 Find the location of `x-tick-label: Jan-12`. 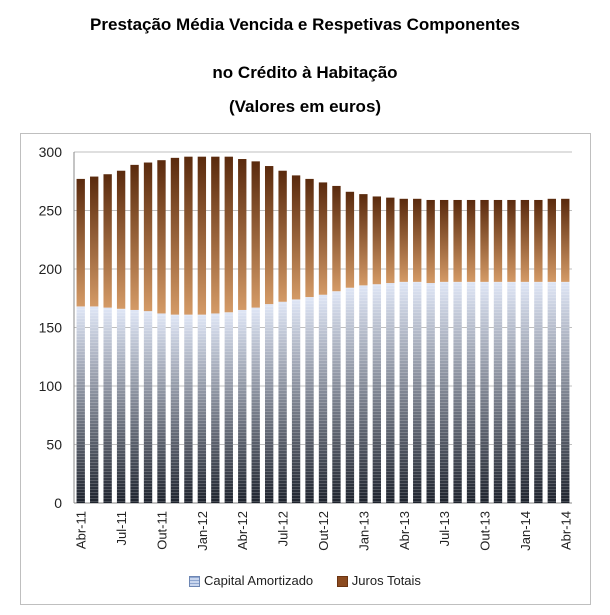

x-tick-label: Jan-12 is located at coordinates (202, 531).